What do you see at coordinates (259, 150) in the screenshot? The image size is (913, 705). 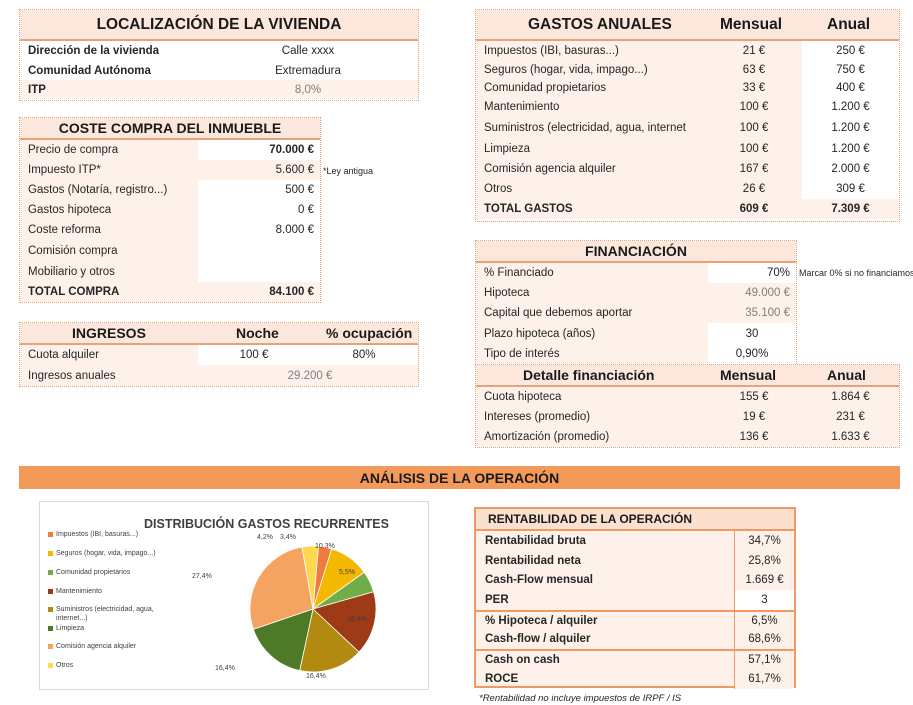 I see `price-input: 70.000 €` at bounding box center [259, 150].